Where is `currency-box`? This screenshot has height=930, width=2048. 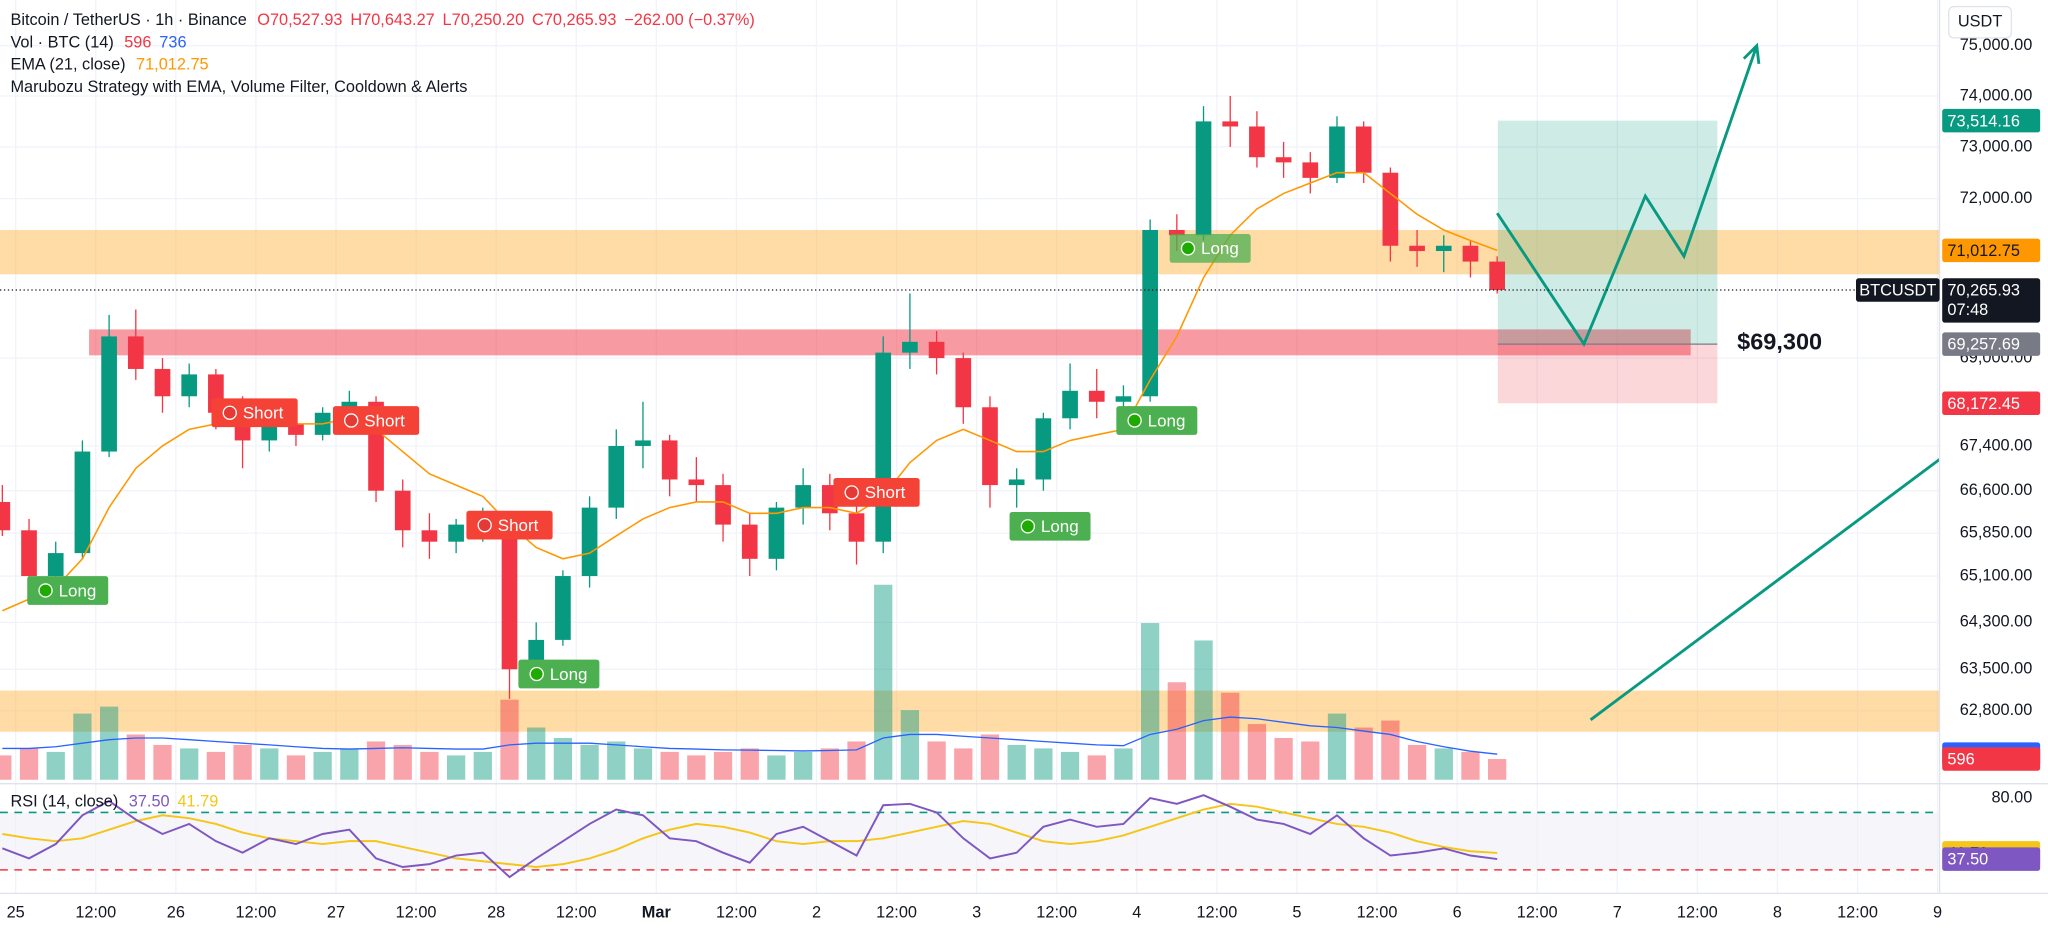
currency-box is located at coordinates (1980, 22).